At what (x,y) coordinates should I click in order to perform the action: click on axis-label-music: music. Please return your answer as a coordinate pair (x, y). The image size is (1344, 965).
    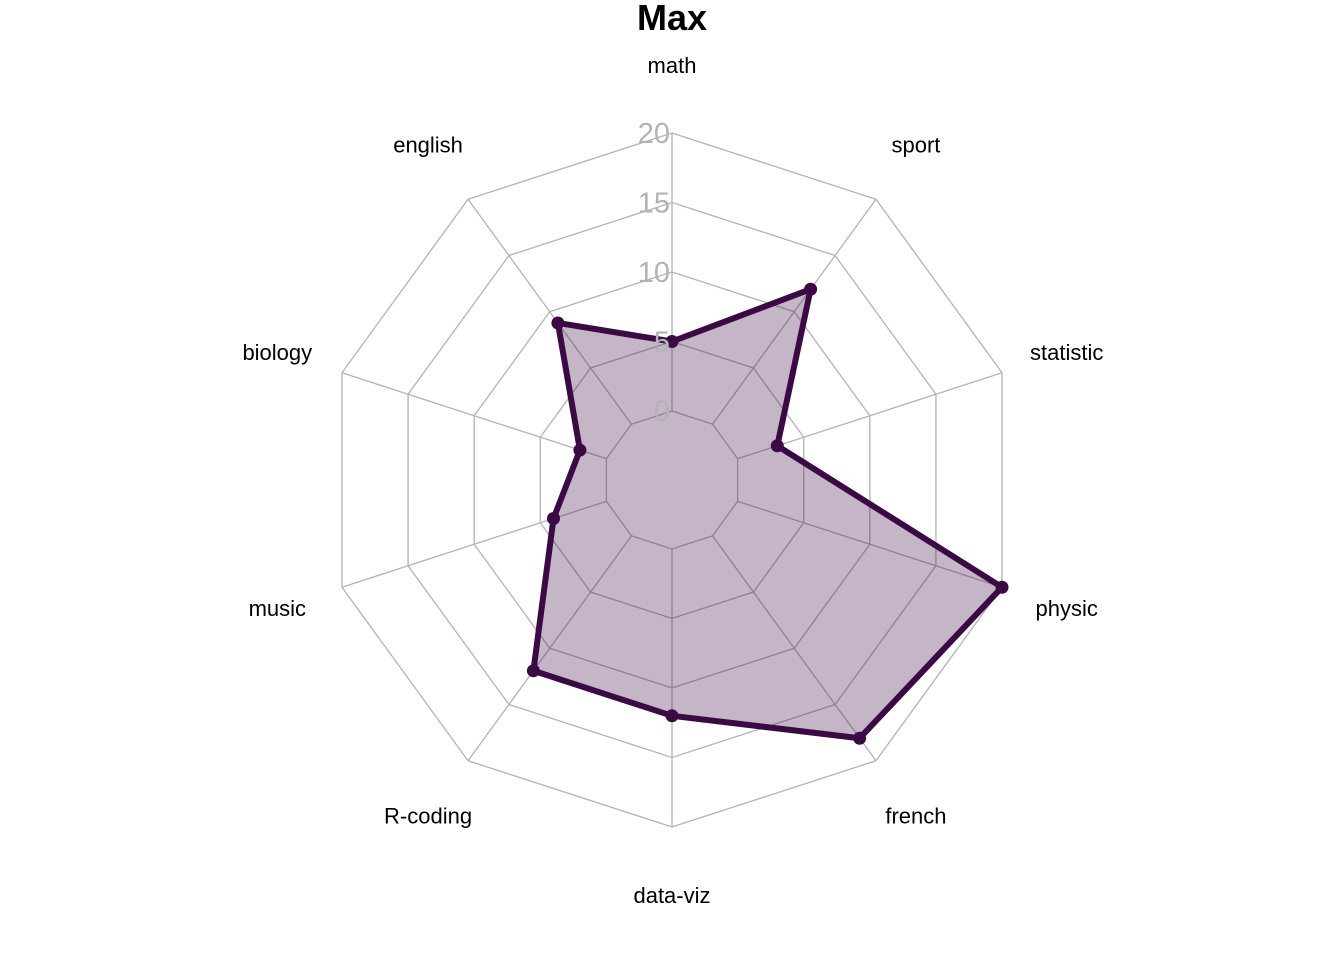
    Looking at the image, I should click on (277, 608).